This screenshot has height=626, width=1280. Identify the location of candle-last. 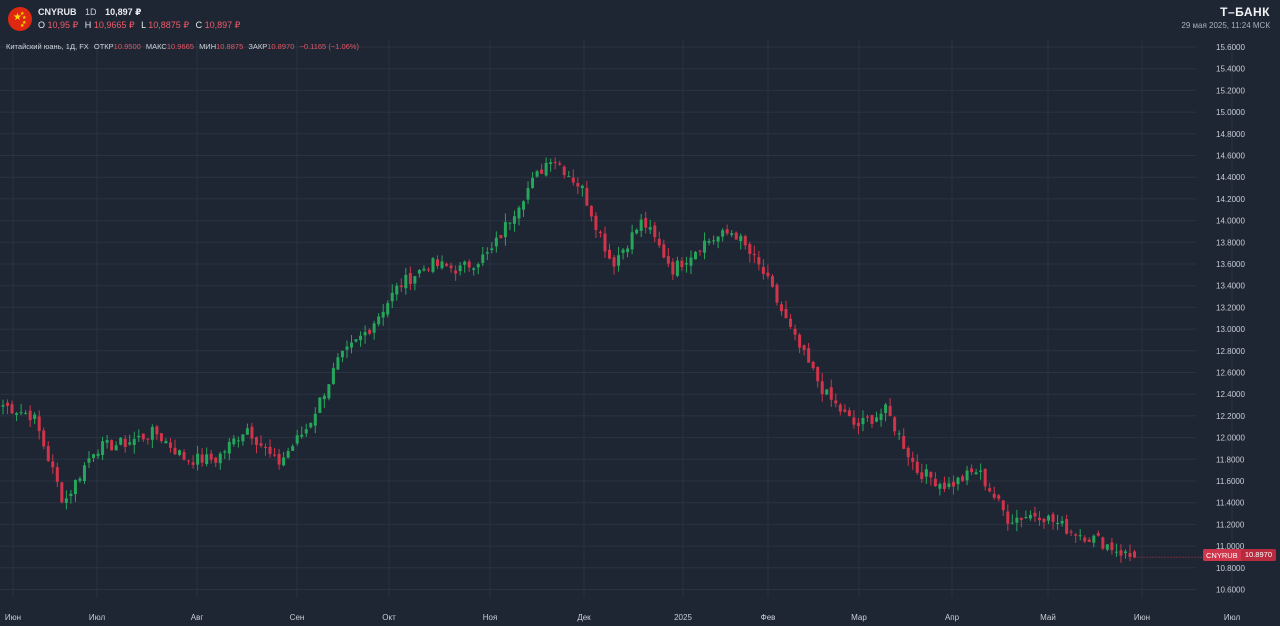
(1135, 554).